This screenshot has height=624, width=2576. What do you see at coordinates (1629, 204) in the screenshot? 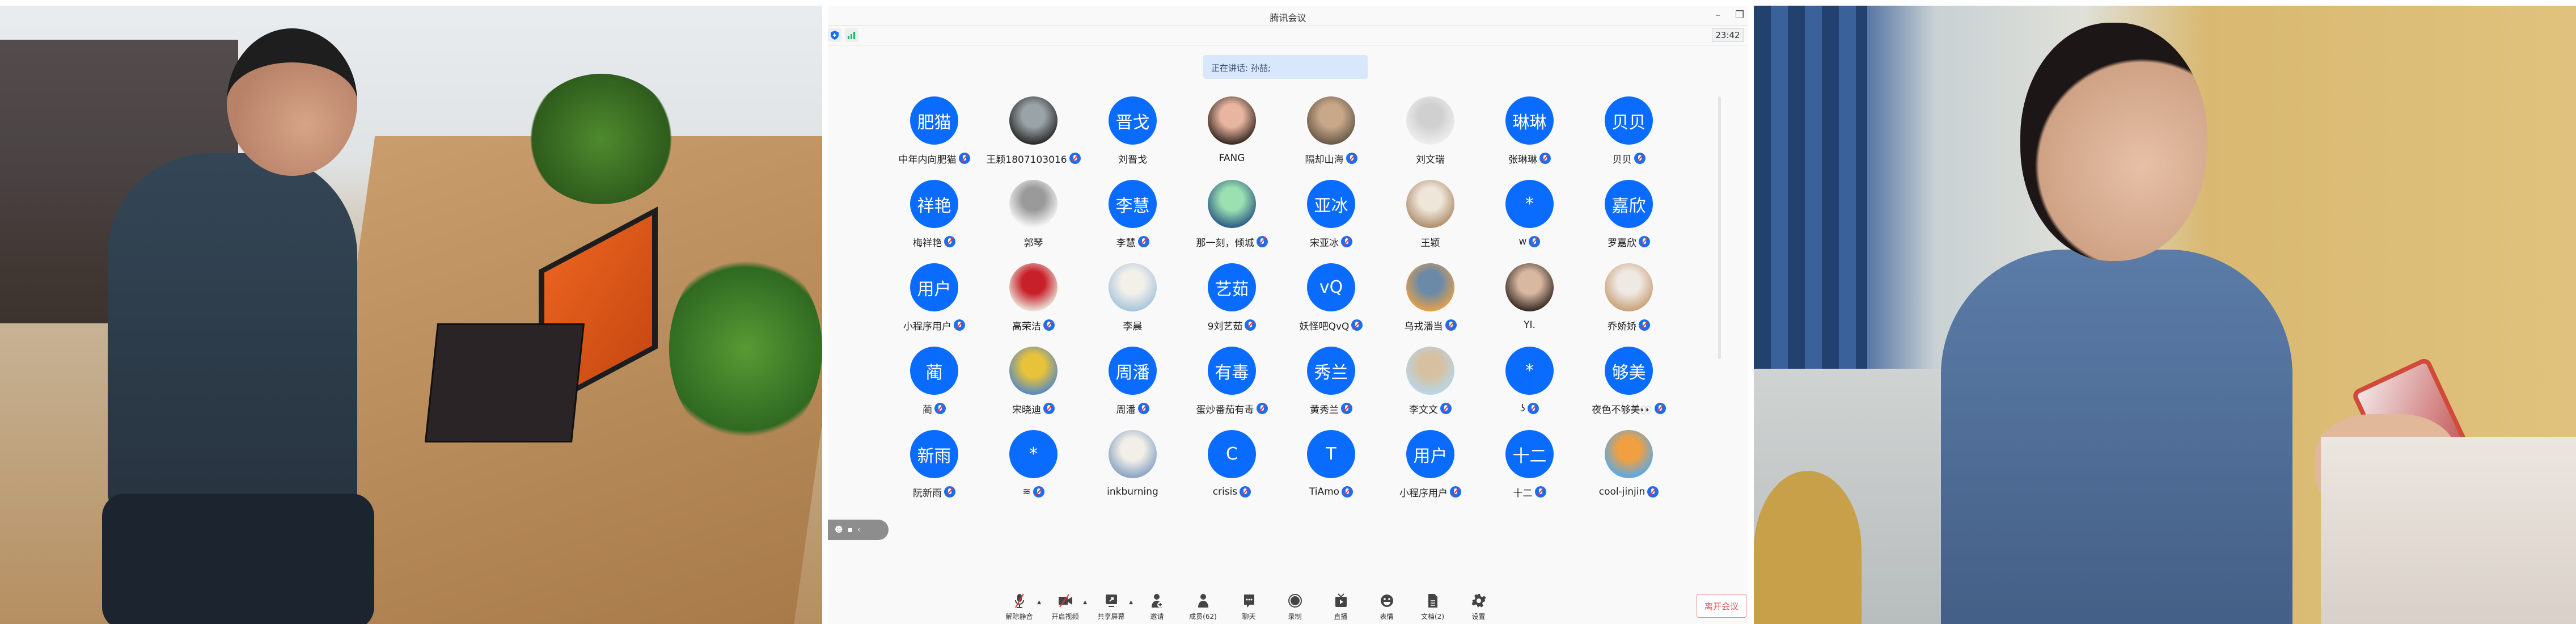
I see `avatar-initials: 嘉欣` at bounding box center [1629, 204].